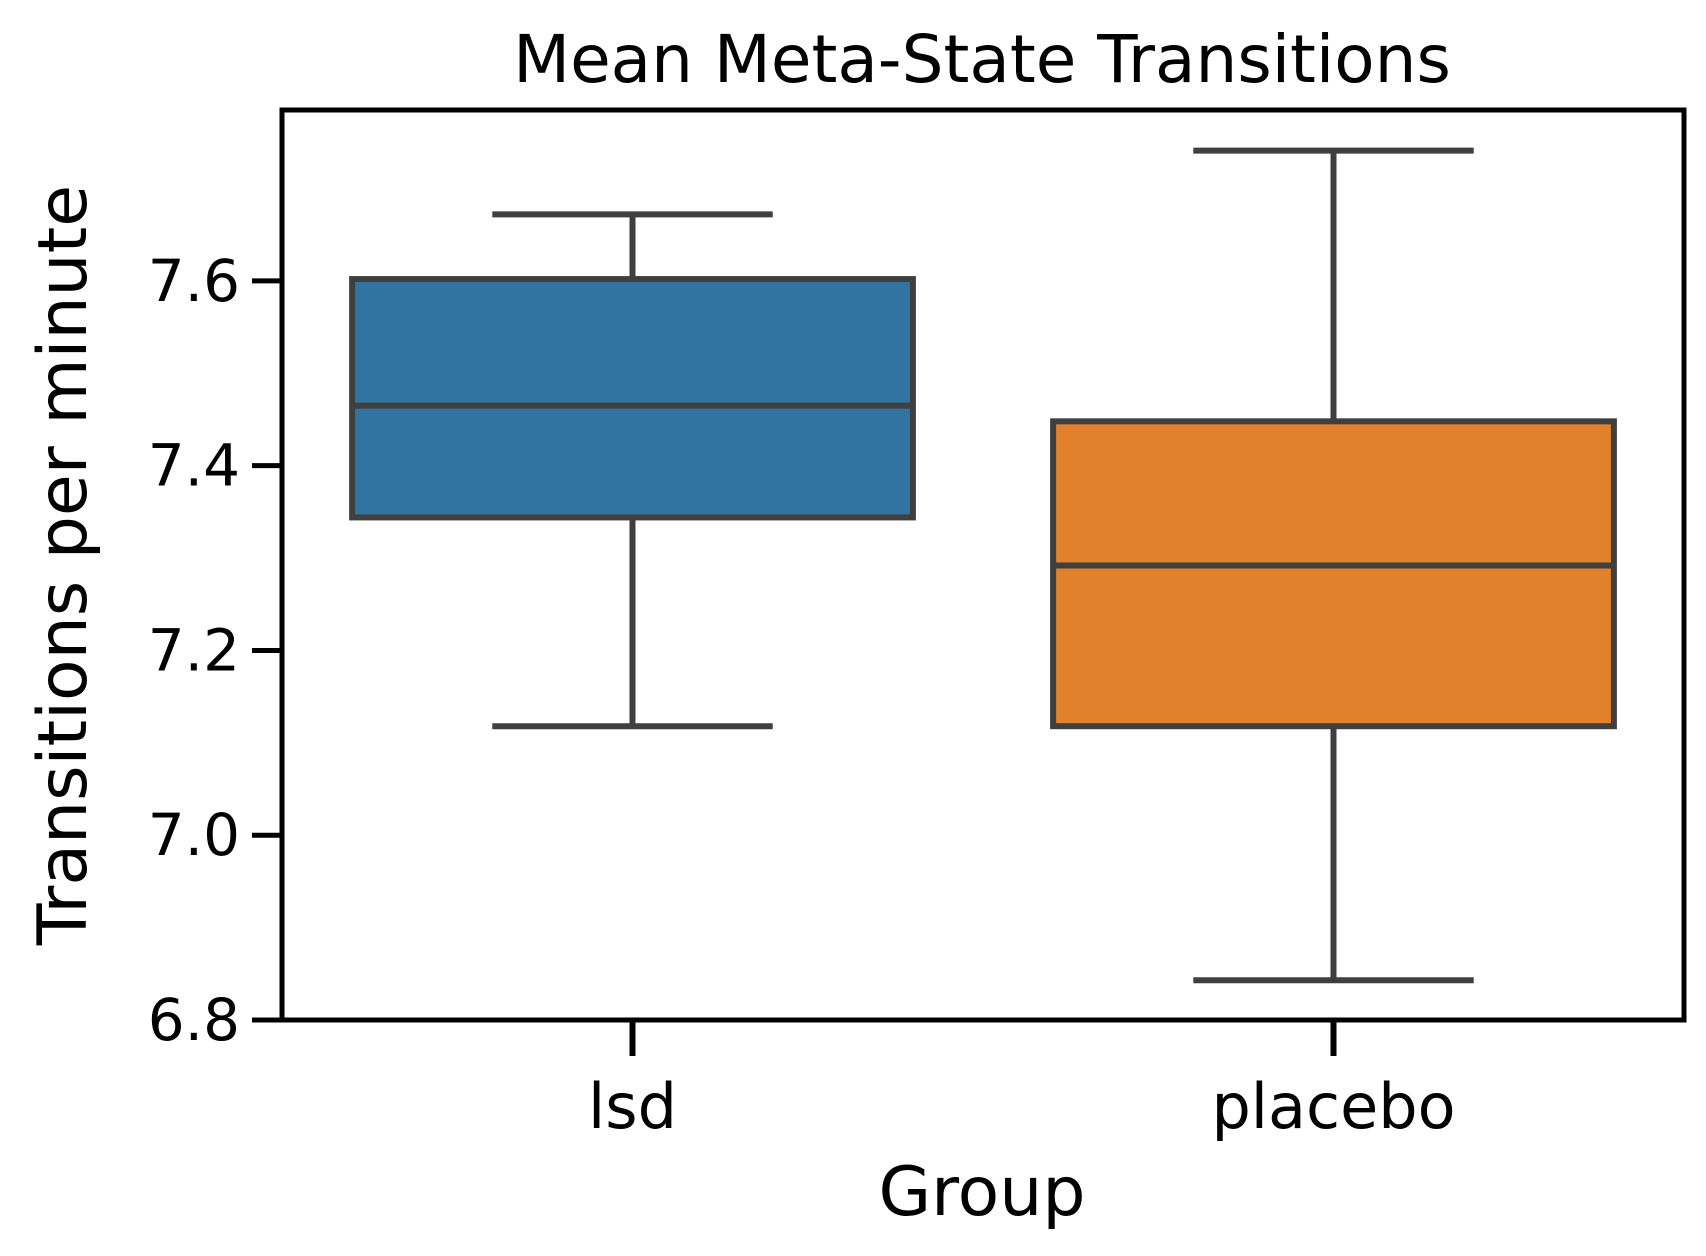 Image resolution: width=1706 pixels, height=1256 pixels. What do you see at coordinates (982, 59) in the screenshot?
I see `chart-title: Mean Meta-State Transitions` at bounding box center [982, 59].